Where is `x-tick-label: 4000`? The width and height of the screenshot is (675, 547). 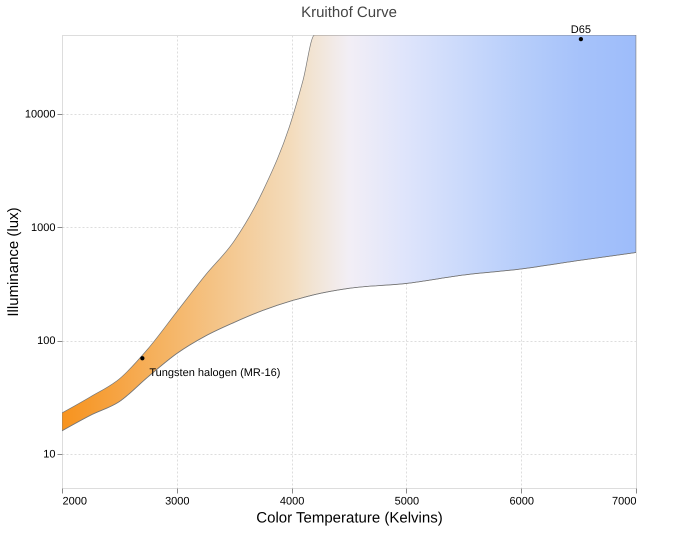
x-tick-label: 4000 is located at coordinates (292, 502).